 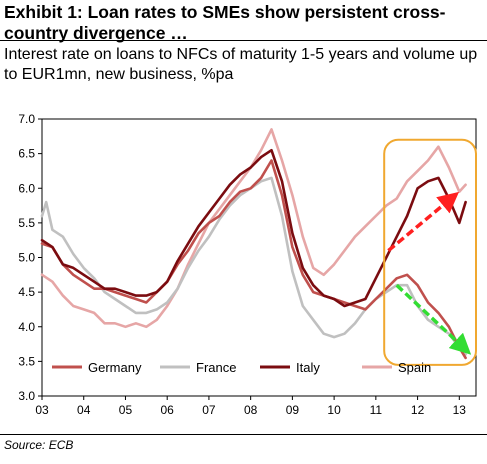 What do you see at coordinates (168, 410) in the screenshot?
I see `x-tick-label: 06` at bounding box center [168, 410].